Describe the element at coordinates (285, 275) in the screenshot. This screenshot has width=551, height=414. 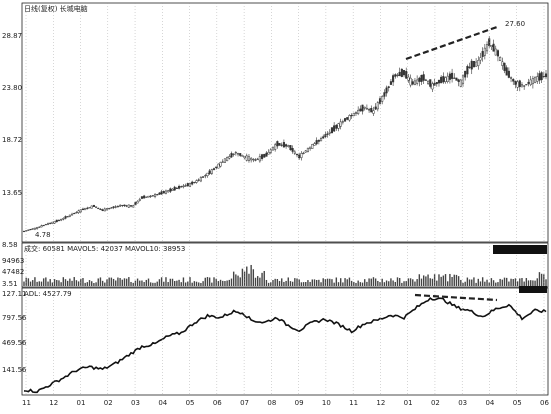
I see `volume-bars` at that location.